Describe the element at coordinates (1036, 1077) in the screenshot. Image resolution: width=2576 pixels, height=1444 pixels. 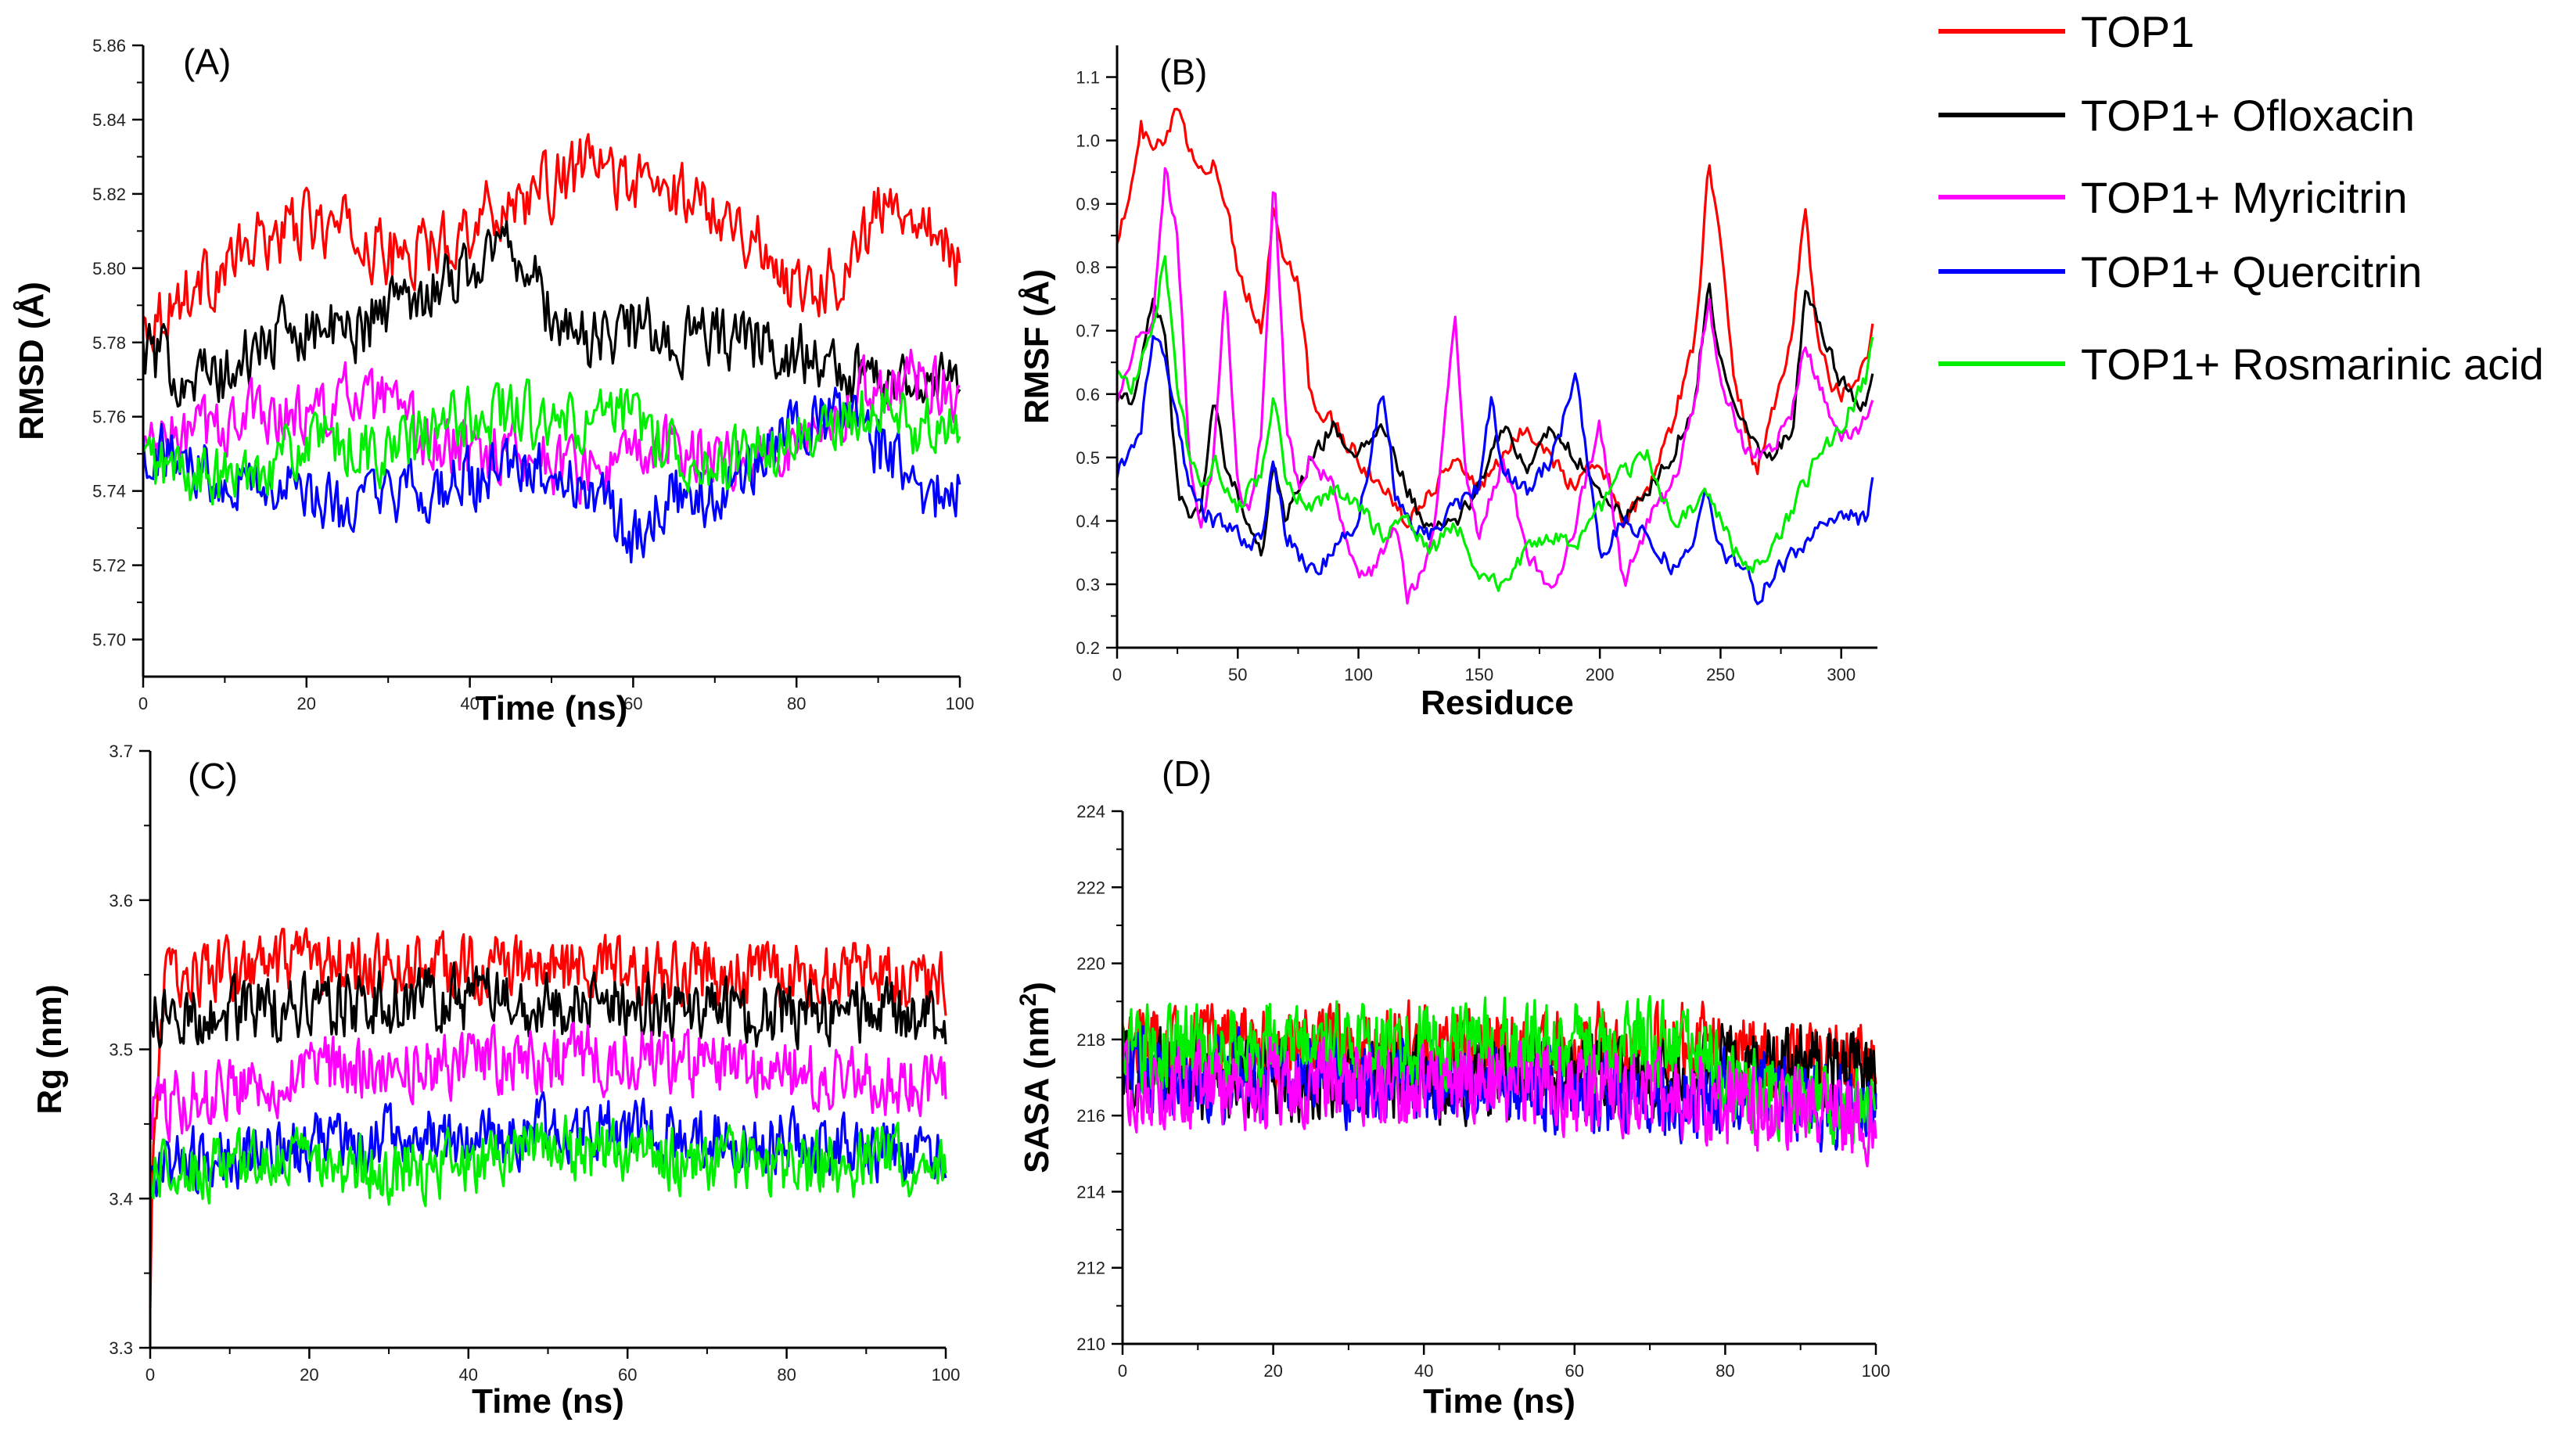
I see `y-axis-label: SASA (nm2)` at that location.